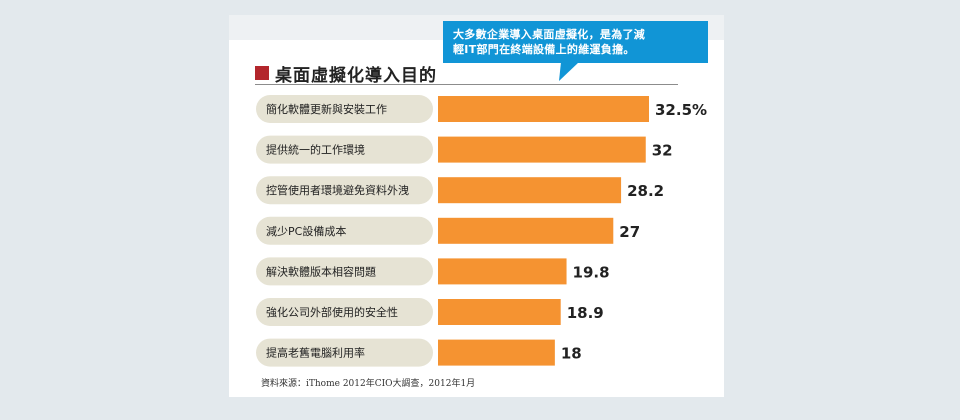 This screenshot has width=960, height=420. Describe the element at coordinates (591, 272) in the screenshot. I see `value-label: 19.8` at that location.